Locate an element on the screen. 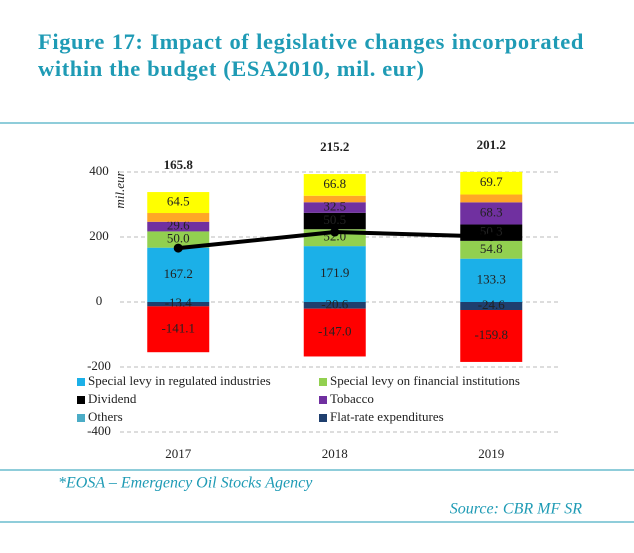 This screenshot has height=553, width=634. total-label: 215.2 is located at coordinates (334, 146).